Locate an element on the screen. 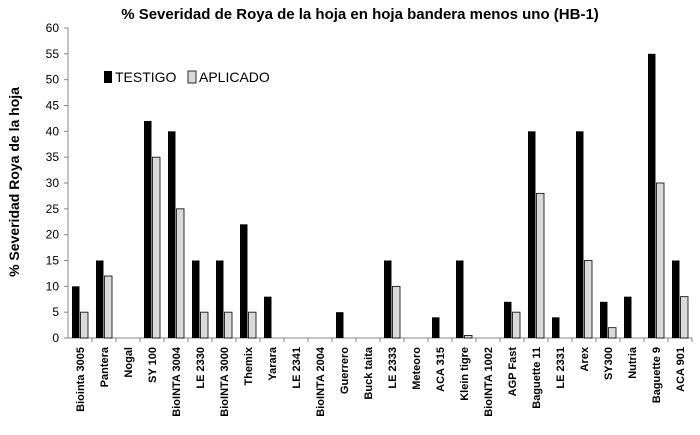  y-tick-label: 10 is located at coordinates (53, 286).